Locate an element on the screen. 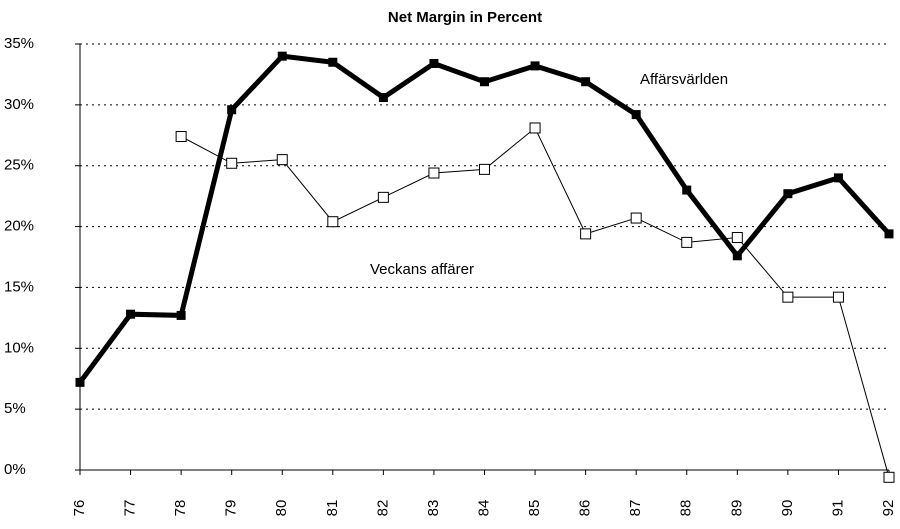 The width and height of the screenshot is (900, 529). x-tick-label: 78 is located at coordinates (180, 508).